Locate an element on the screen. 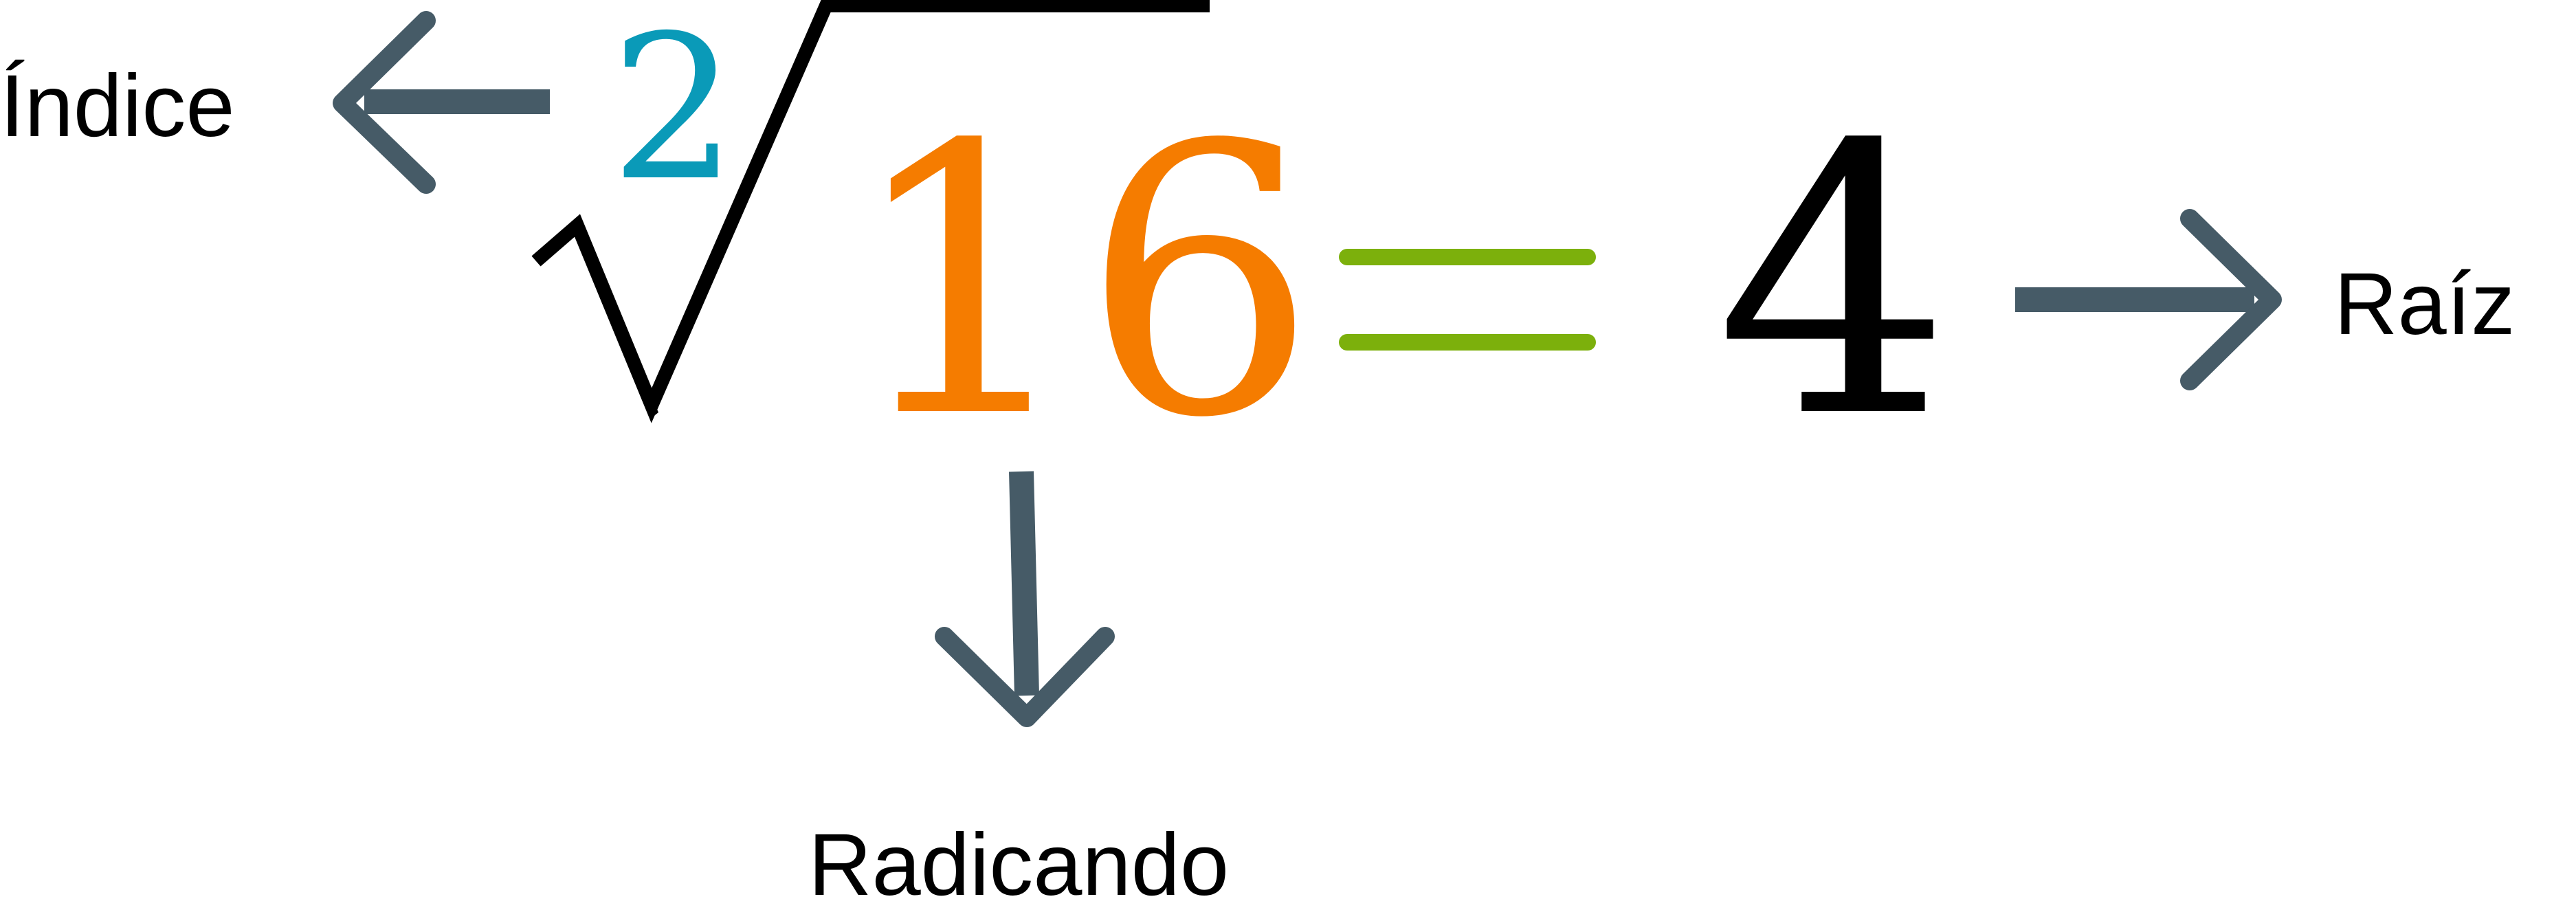 This screenshot has width=2576, height=910. radicand-value: 16 is located at coordinates (1081, 283).